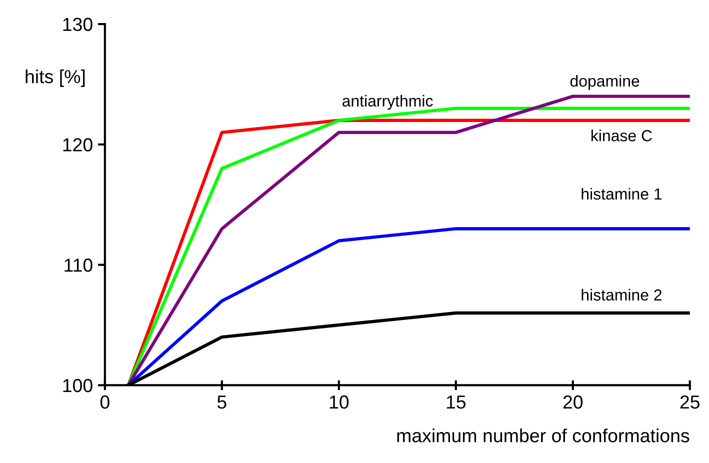 The image size is (709, 463). I want to click on x-tick-label: 25, so click(690, 402).